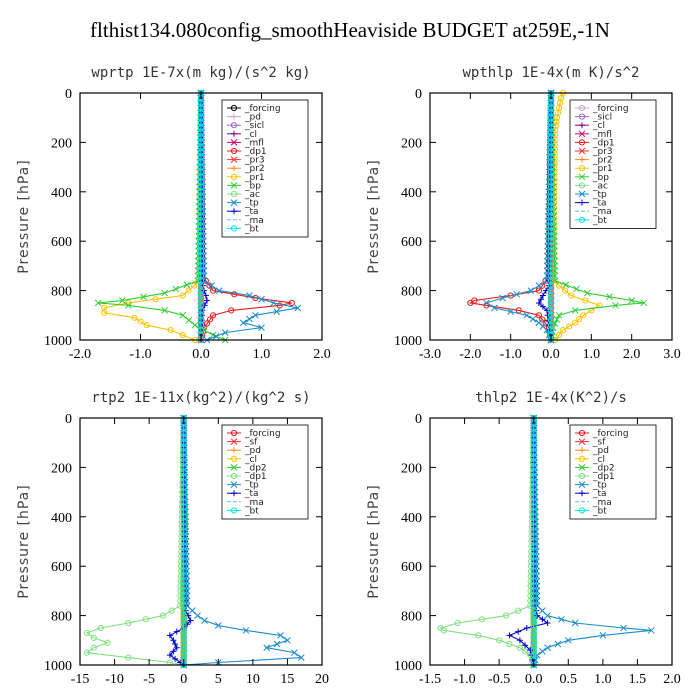  What do you see at coordinates (152, 217) in the screenshot?
I see `series-line` at bounding box center [152, 217].